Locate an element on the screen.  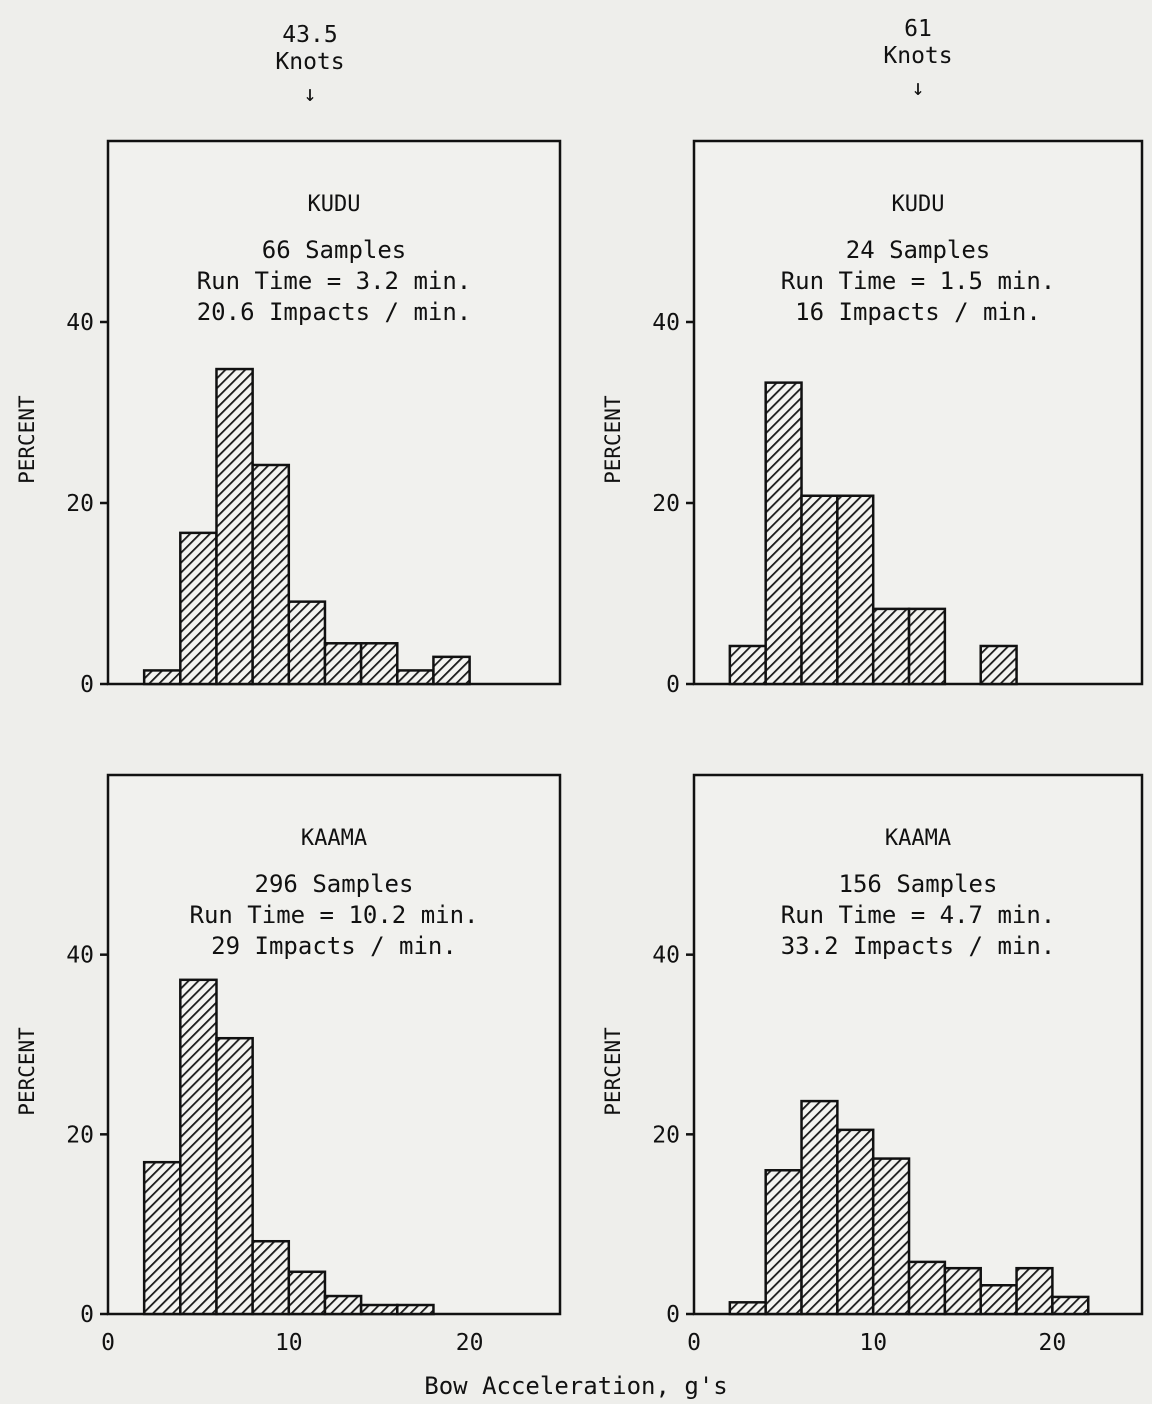
panel-annotation: 66 Samples is located at coordinates (334, 250).